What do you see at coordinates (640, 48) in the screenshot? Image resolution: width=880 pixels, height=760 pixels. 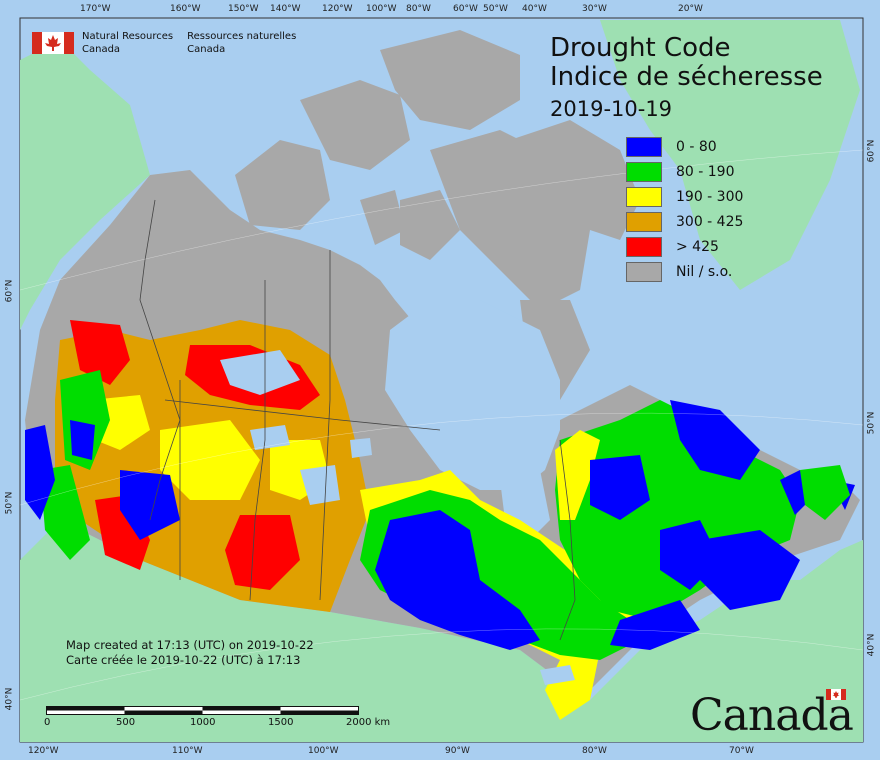 I see `title-english: Drought Code` at bounding box center [640, 48].